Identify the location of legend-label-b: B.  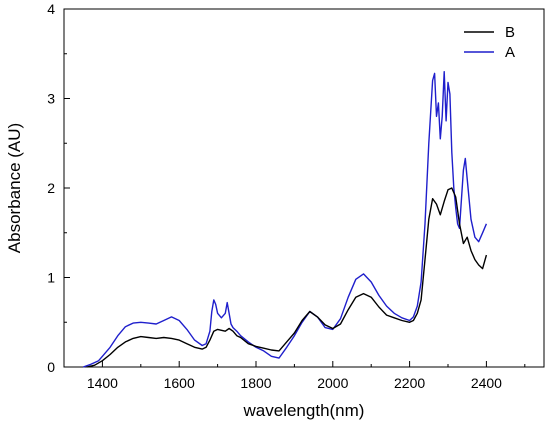
(510, 32).